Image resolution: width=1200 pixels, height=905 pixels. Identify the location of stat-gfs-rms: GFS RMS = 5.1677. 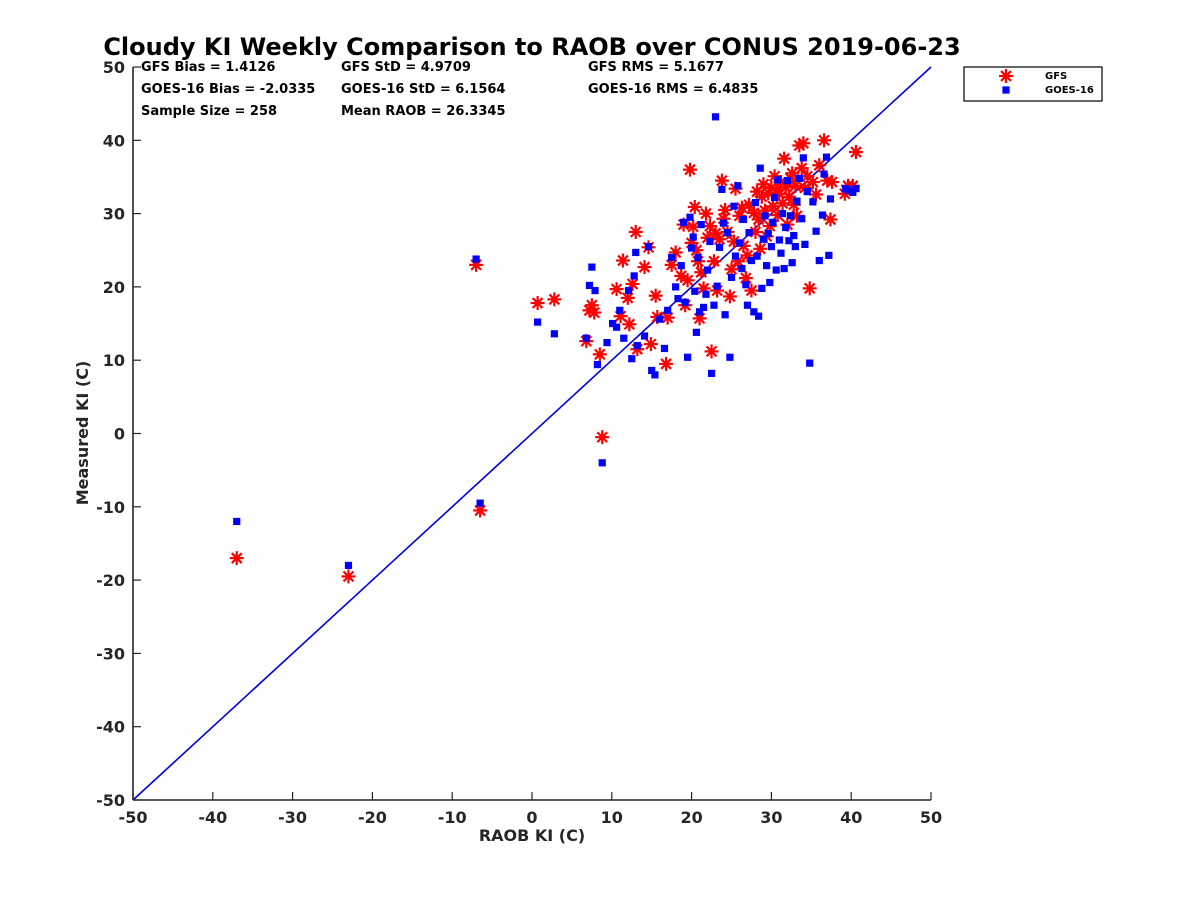
(656, 67).